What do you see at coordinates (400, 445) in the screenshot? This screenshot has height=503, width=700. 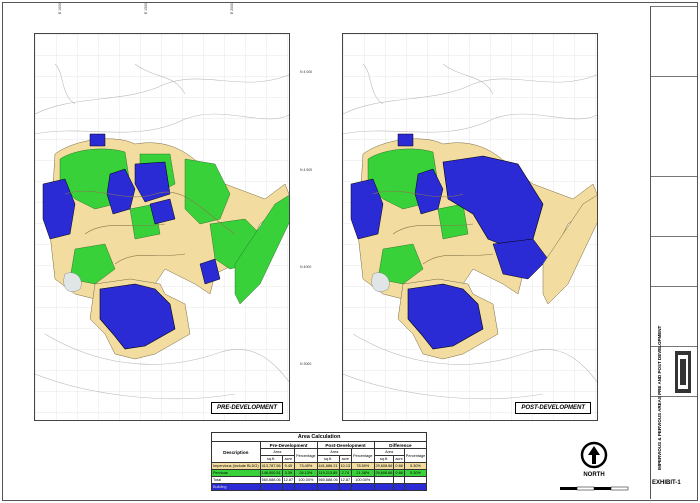 I see `header-difference: Difference` at bounding box center [400, 445].